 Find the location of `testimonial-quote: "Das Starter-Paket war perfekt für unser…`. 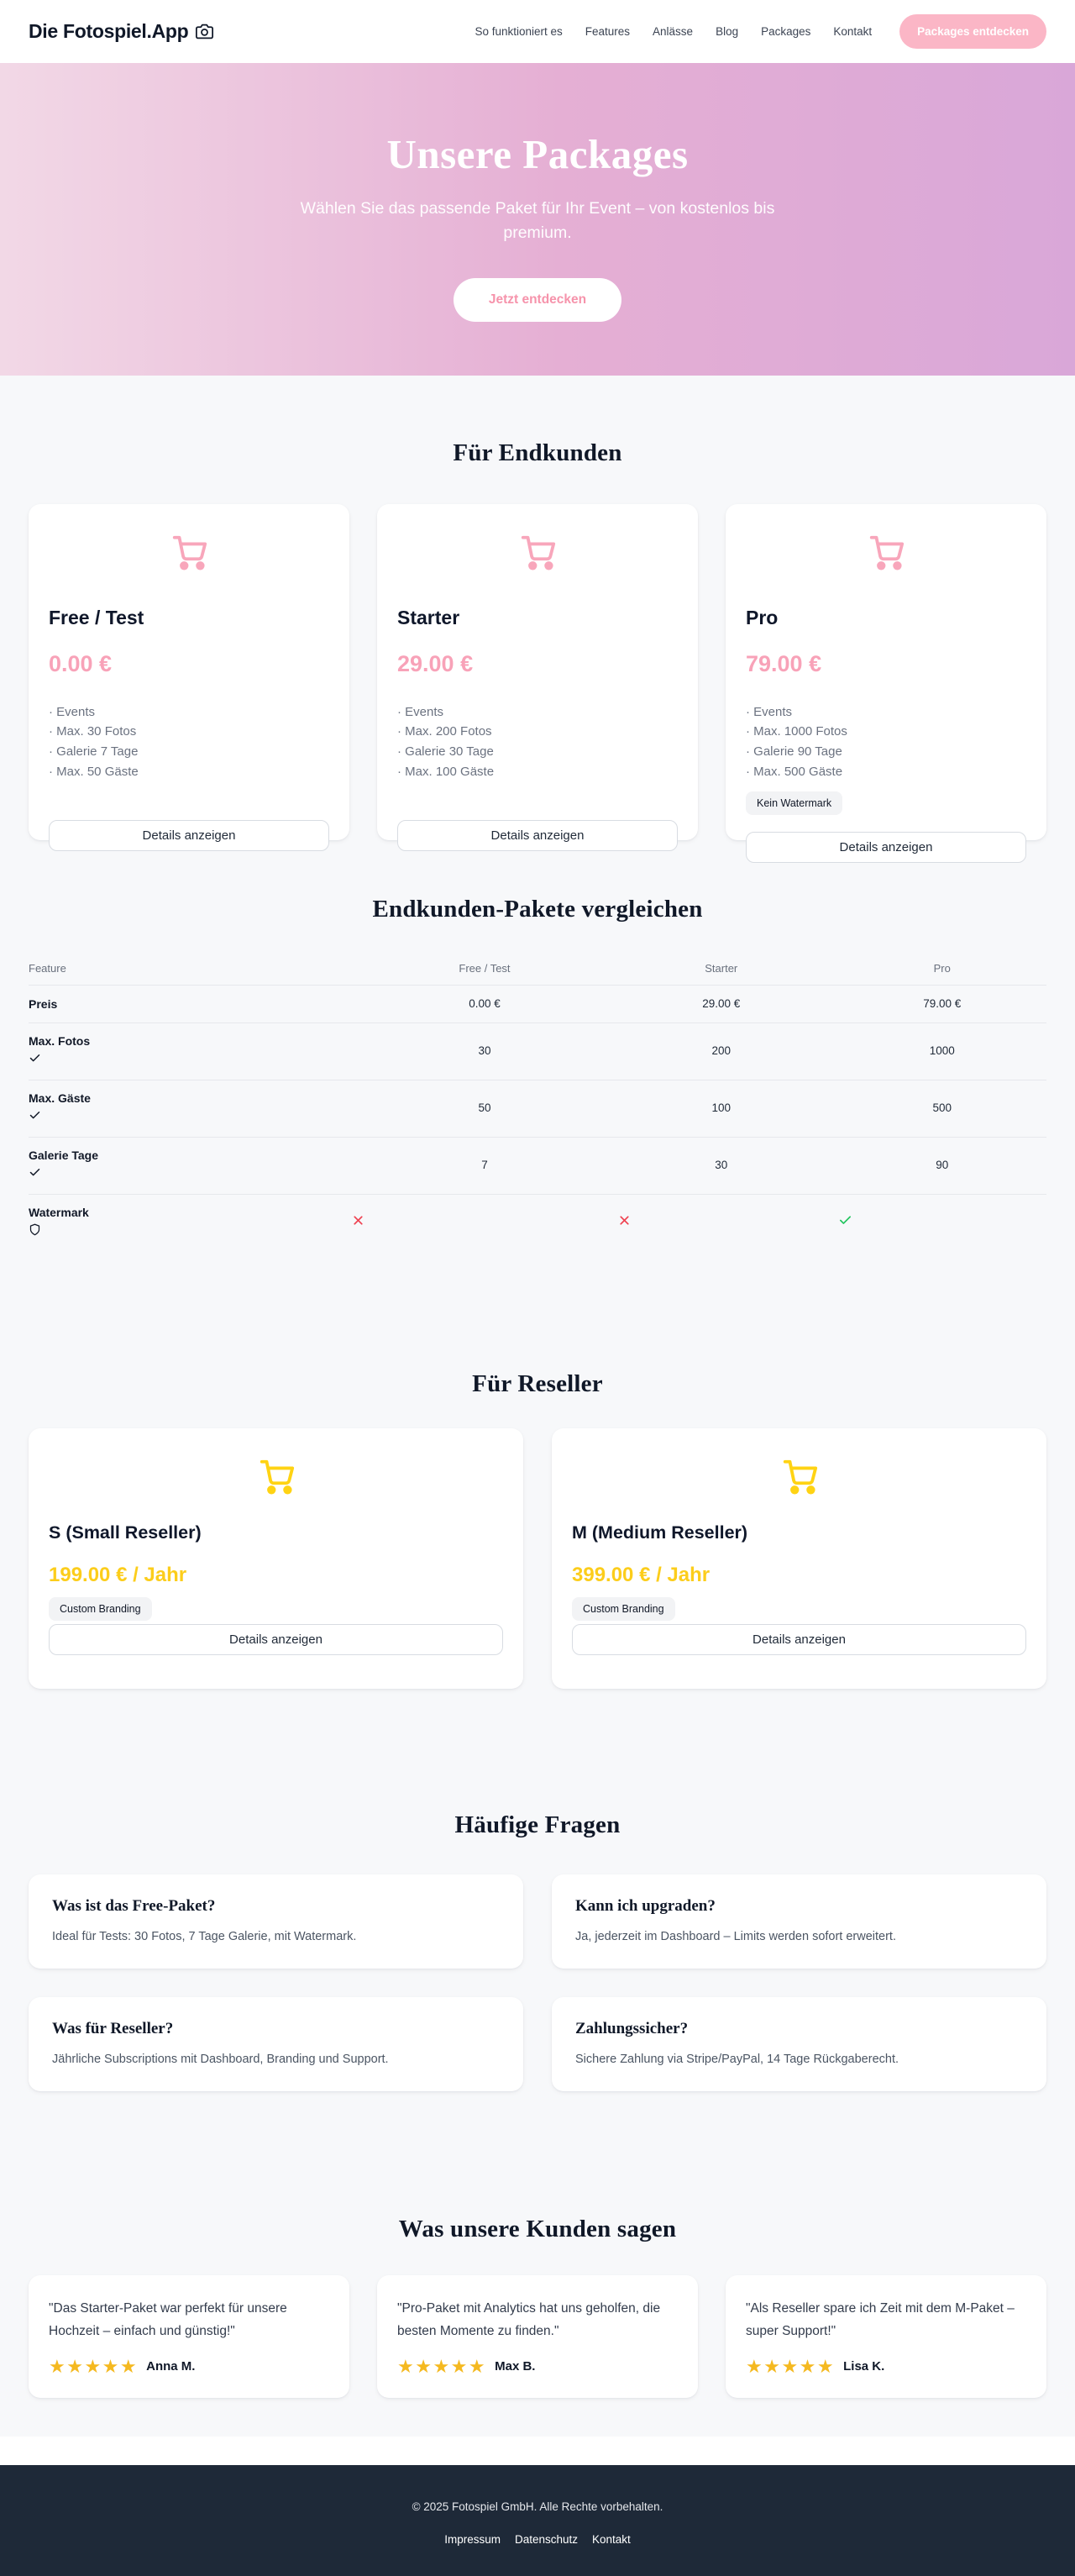

testimonial-quote: "Das Starter-Paket war perfekt für unser… is located at coordinates (168, 2319).